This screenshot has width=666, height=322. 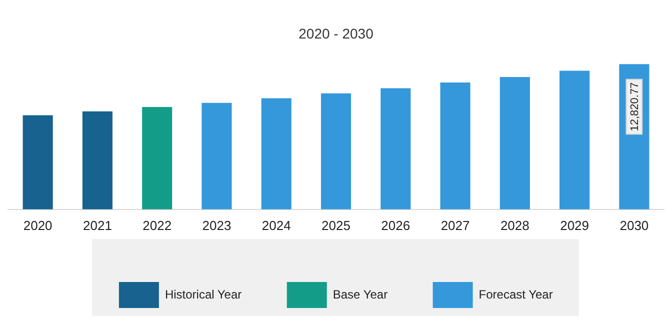 I want to click on x-tick-label: 2025, so click(x=336, y=225).